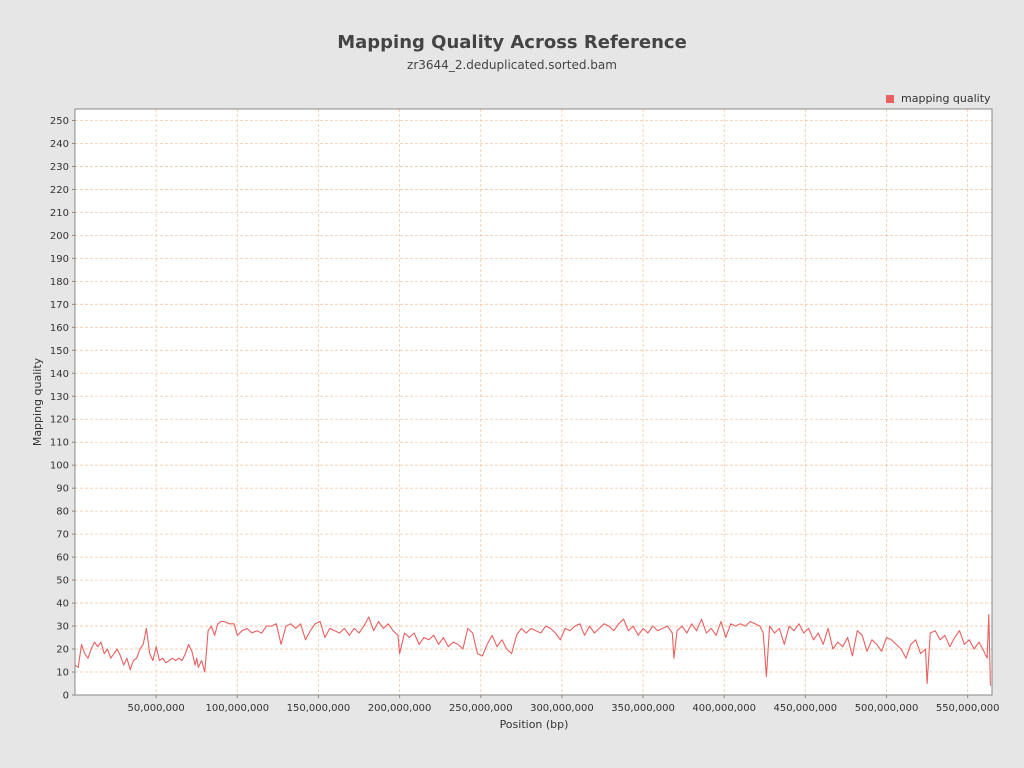 The image size is (1024, 768). I want to click on y-tick-label: 220, so click(59, 190).